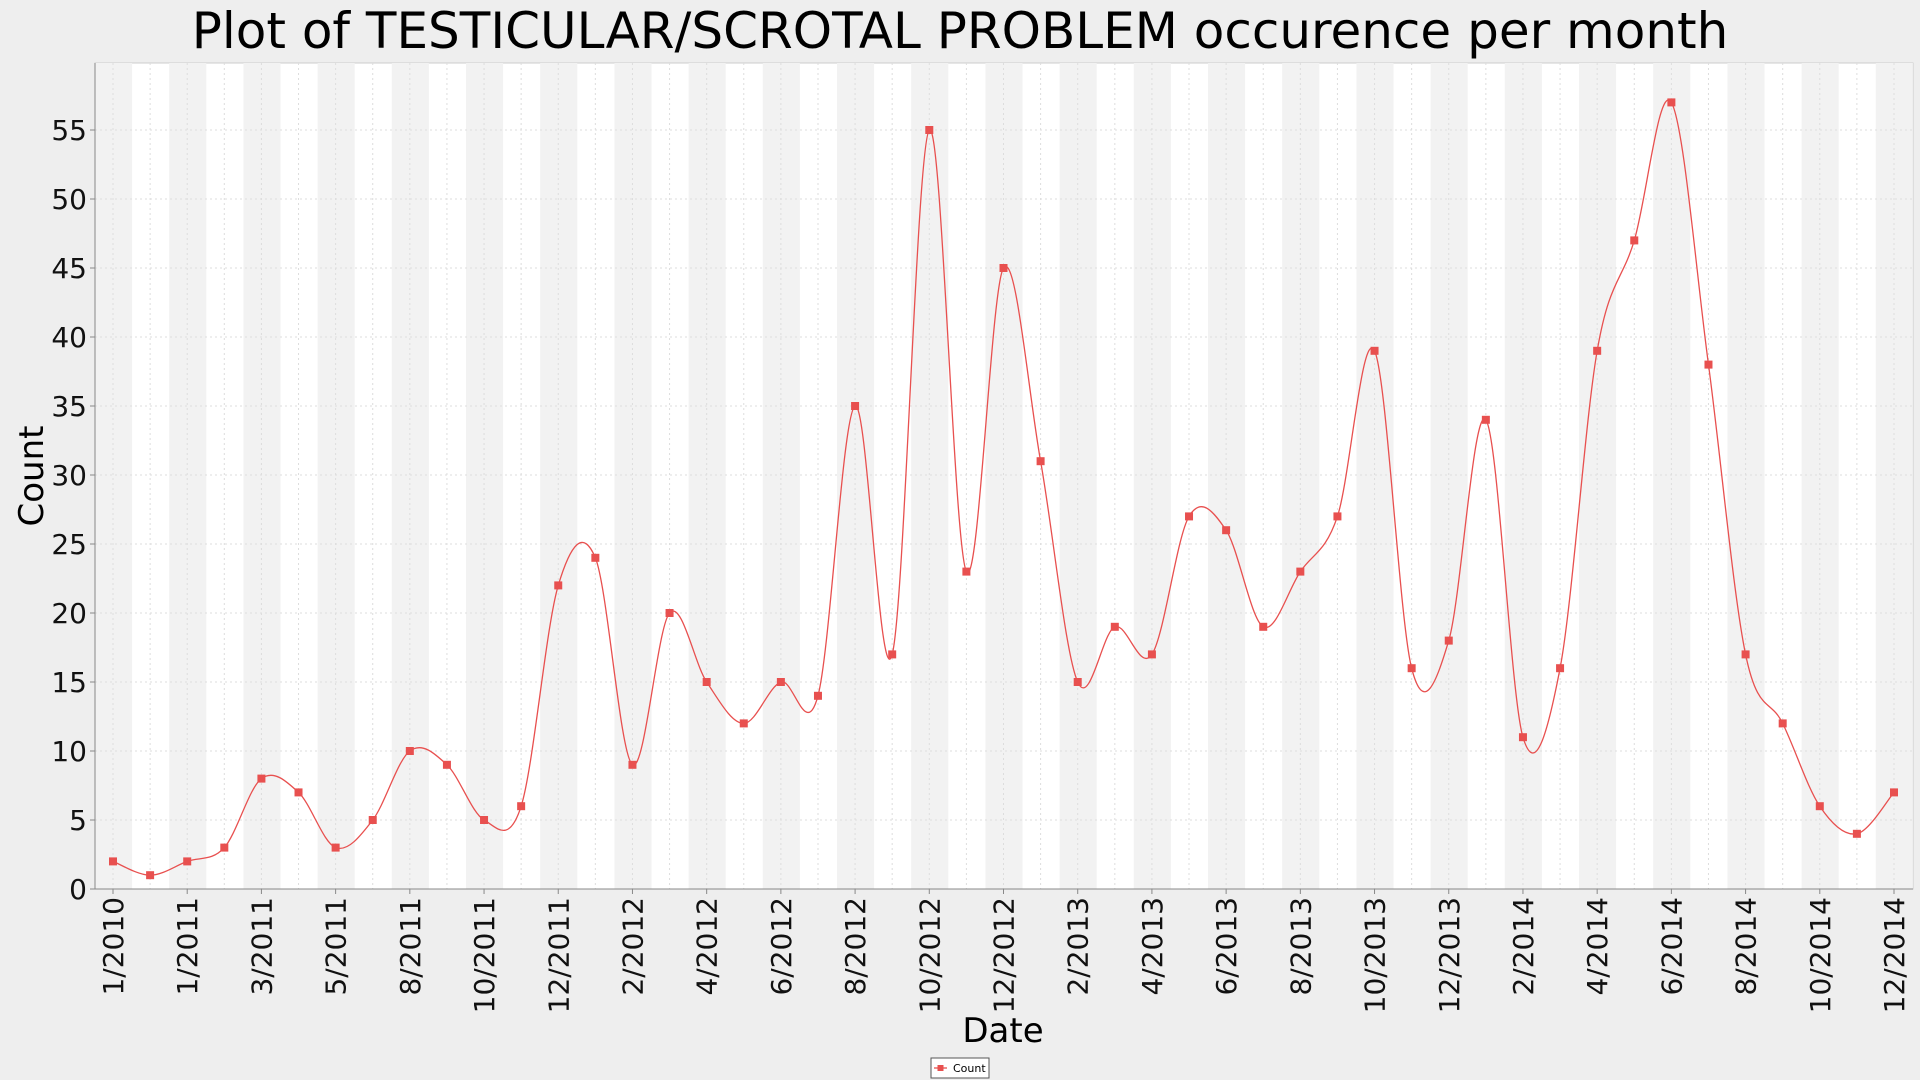  What do you see at coordinates (78, 889) in the screenshot?
I see `y-tick-label: 0` at bounding box center [78, 889].